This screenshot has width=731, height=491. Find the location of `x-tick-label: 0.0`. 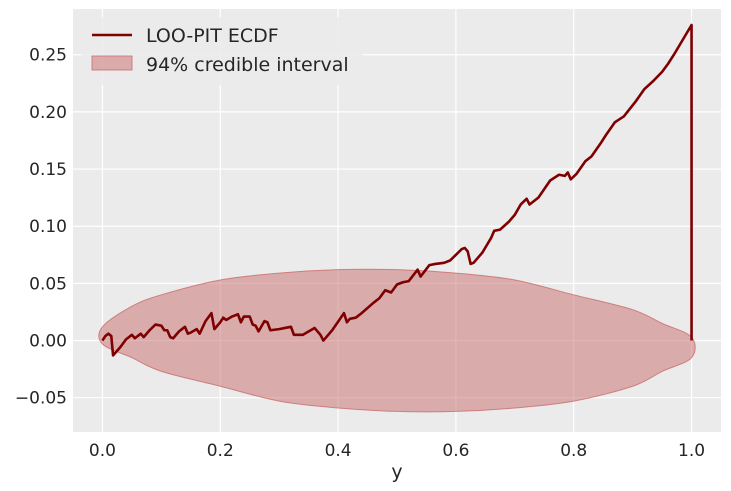

x-tick-label: 0.0 is located at coordinates (102, 451).